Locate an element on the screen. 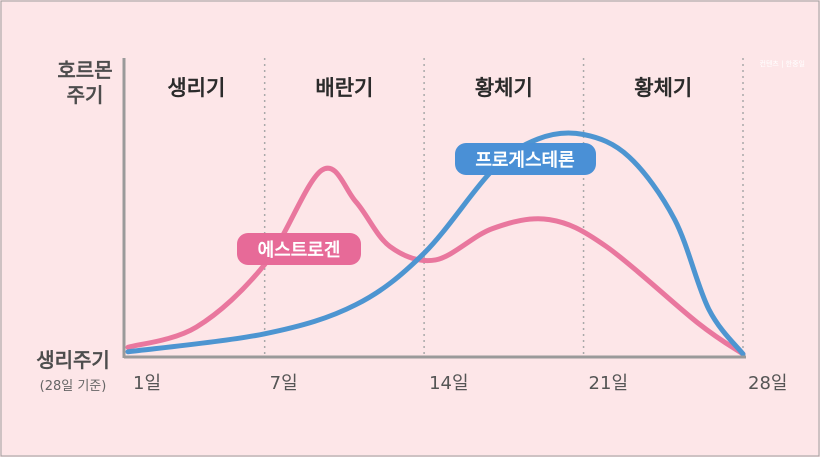 The height and width of the screenshot is (457, 820). x-tick-label: 28일 is located at coordinates (767, 383).